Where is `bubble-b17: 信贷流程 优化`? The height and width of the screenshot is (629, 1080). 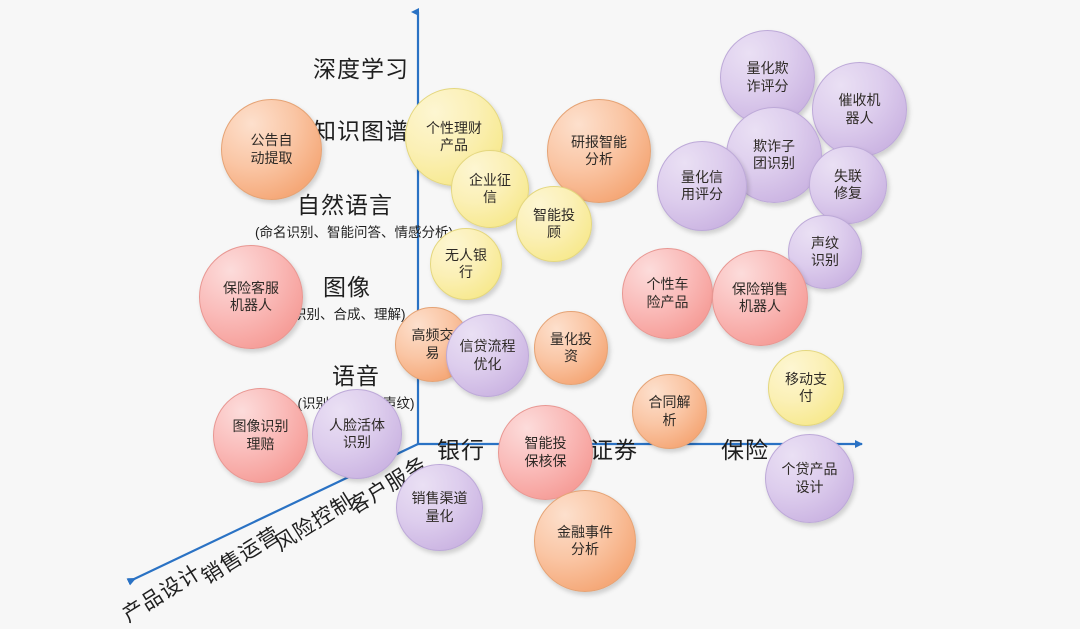 bubble-b17: 信贷流程 优化 is located at coordinates (487, 355).